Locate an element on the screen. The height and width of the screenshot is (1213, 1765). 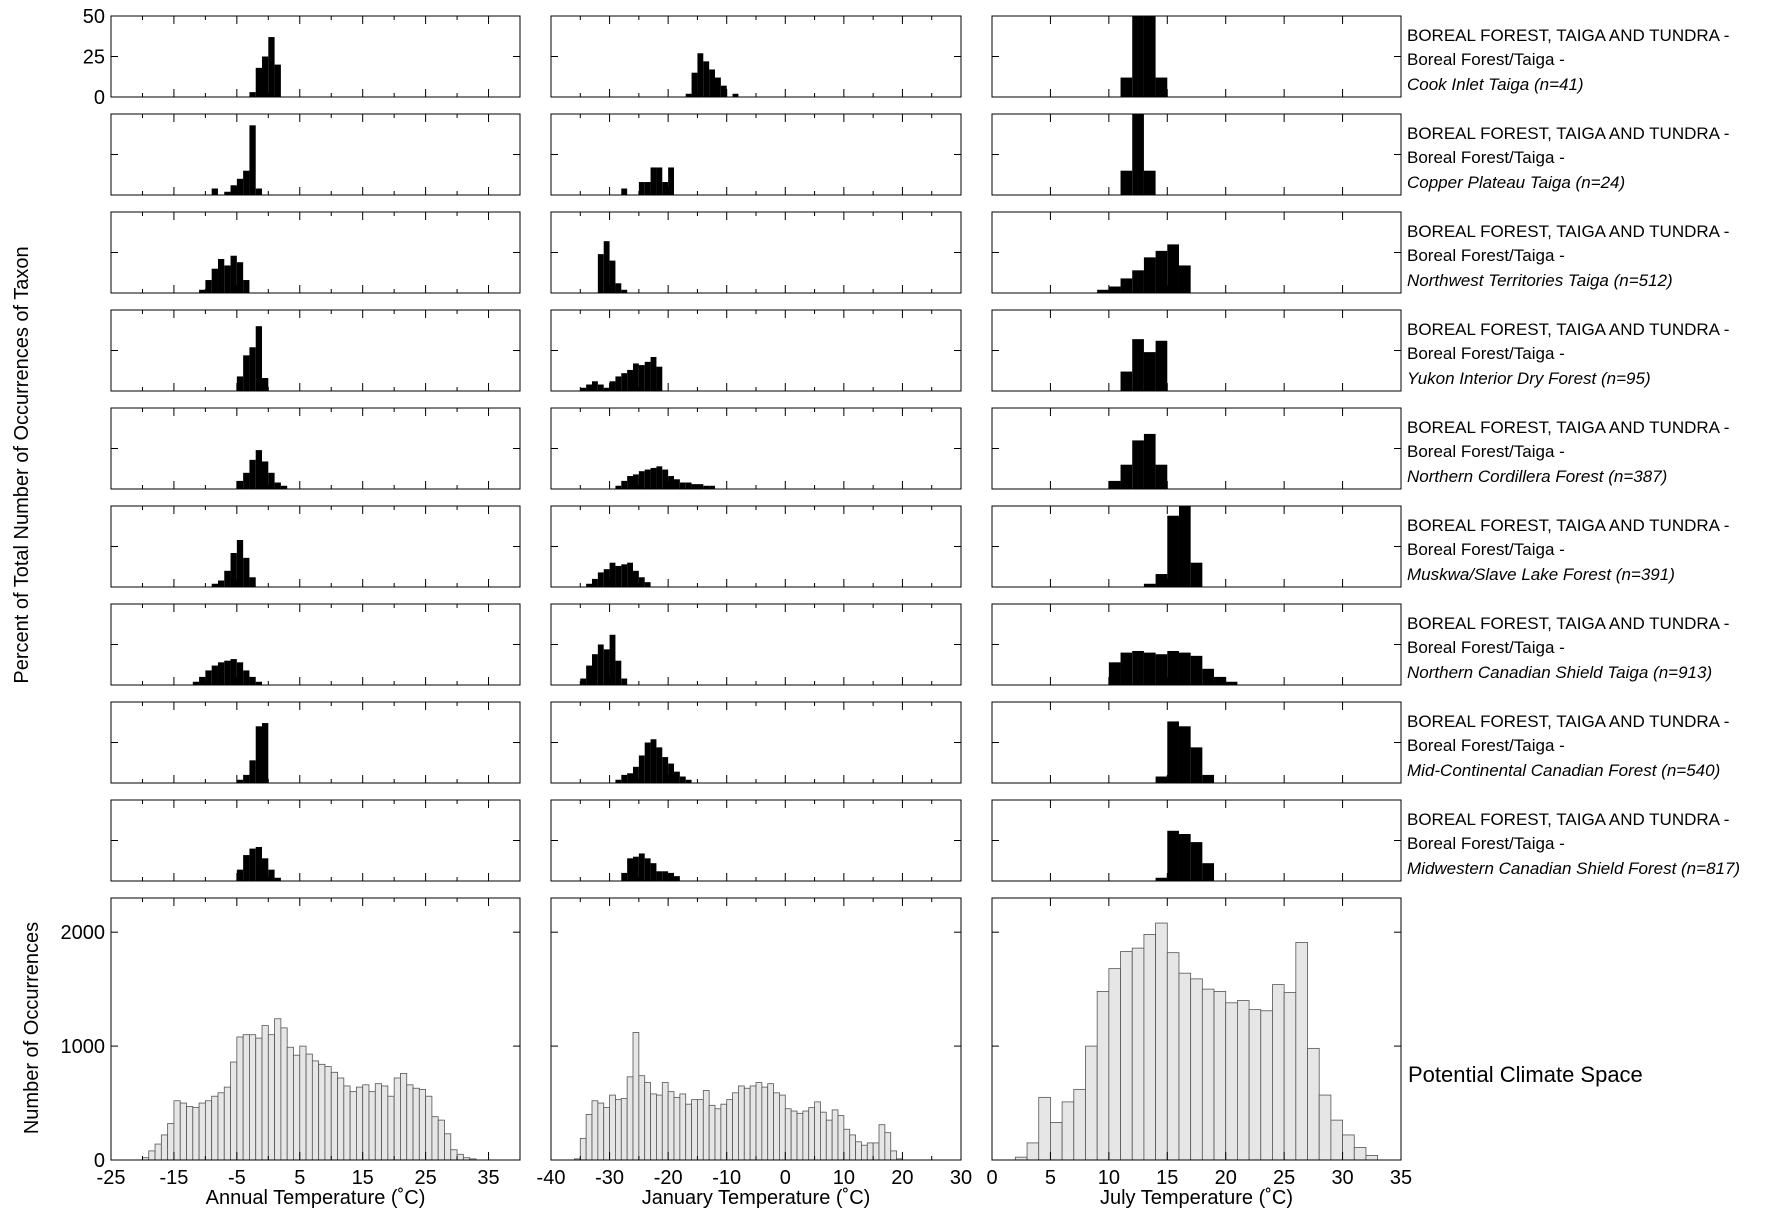
x-axis-title-annual: Annual Temperature (˚C) is located at coordinates (316, 1198).